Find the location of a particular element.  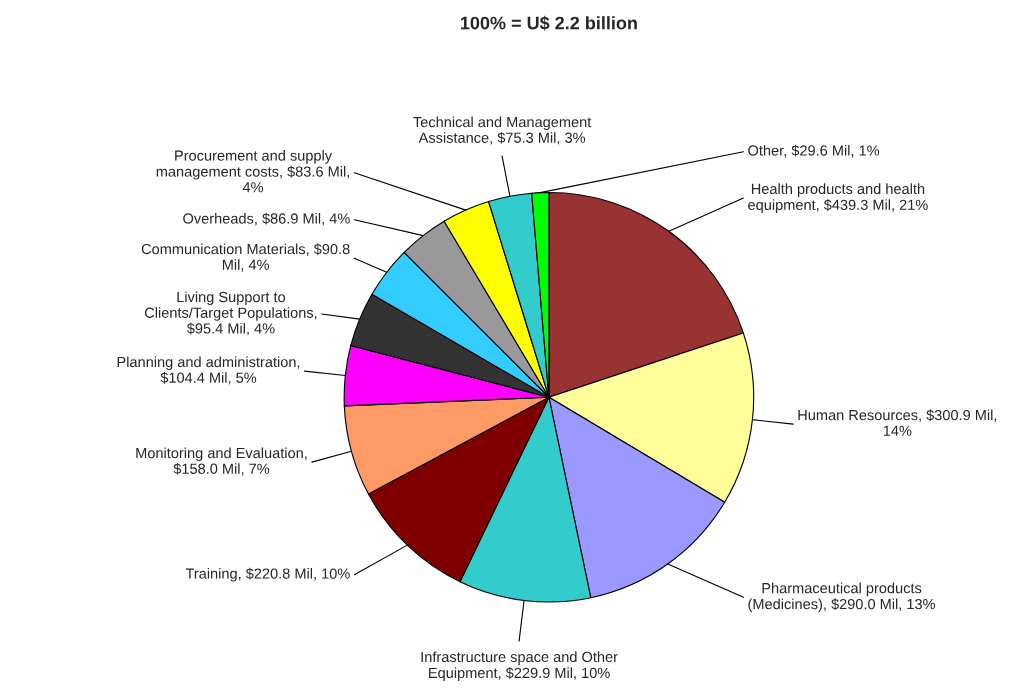

slice-label: Other, $29.6 Mil, 1% is located at coordinates (814, 151).